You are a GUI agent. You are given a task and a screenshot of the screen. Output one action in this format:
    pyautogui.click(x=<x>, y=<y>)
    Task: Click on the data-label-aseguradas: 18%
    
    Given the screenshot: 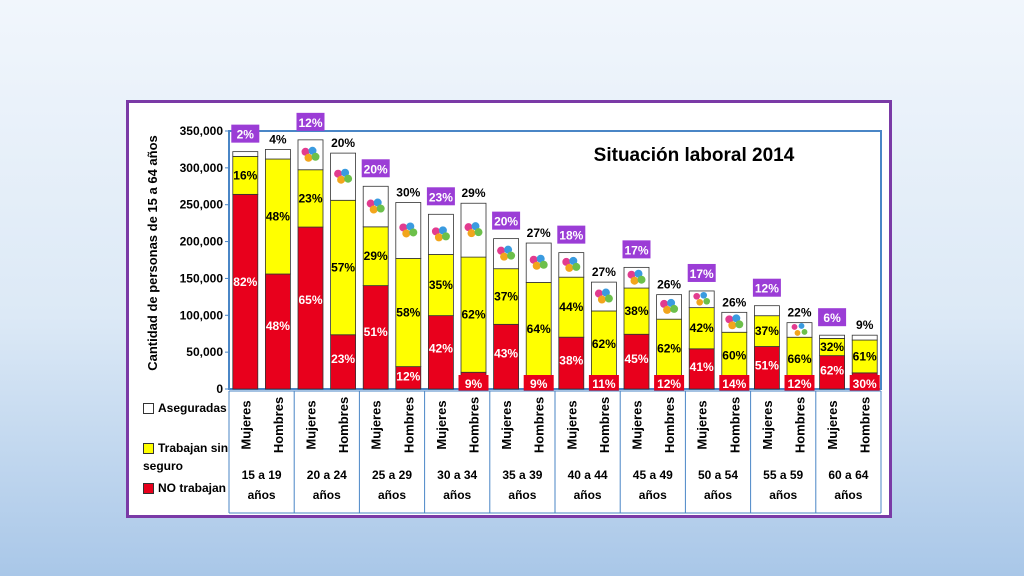 What is the action you would take?
    pyautogui.click(x=571, y=236)
    